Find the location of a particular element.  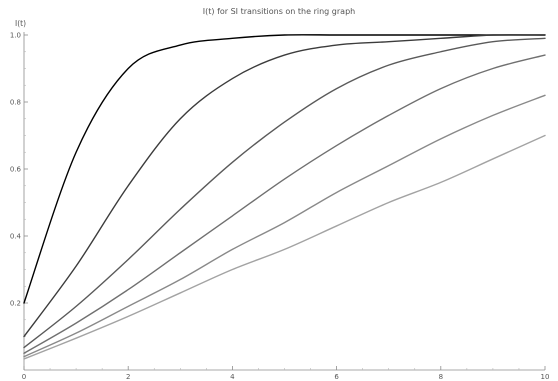

y-tick-label: 1.0 is located at coordinates (15, 36).